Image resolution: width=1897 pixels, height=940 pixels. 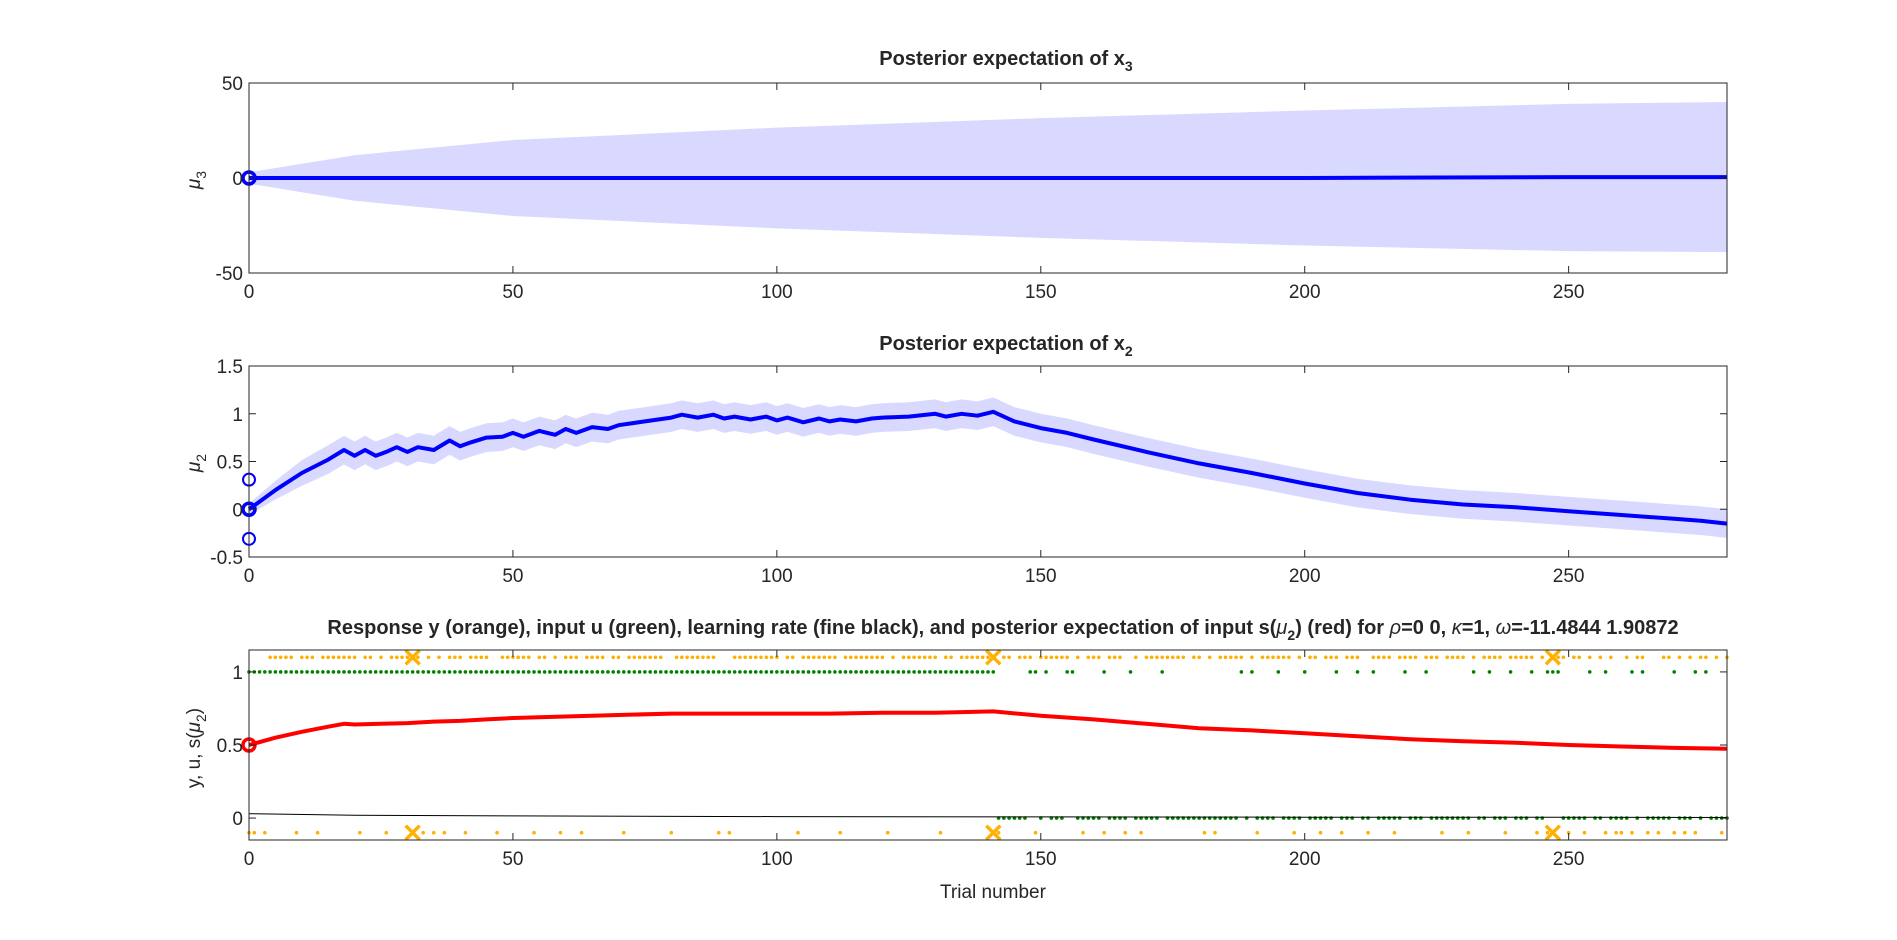 What do you see at coordinates (237, 179) in the screenshot?
I see `y-tick-label: 0` at bounding box center [237, 179].